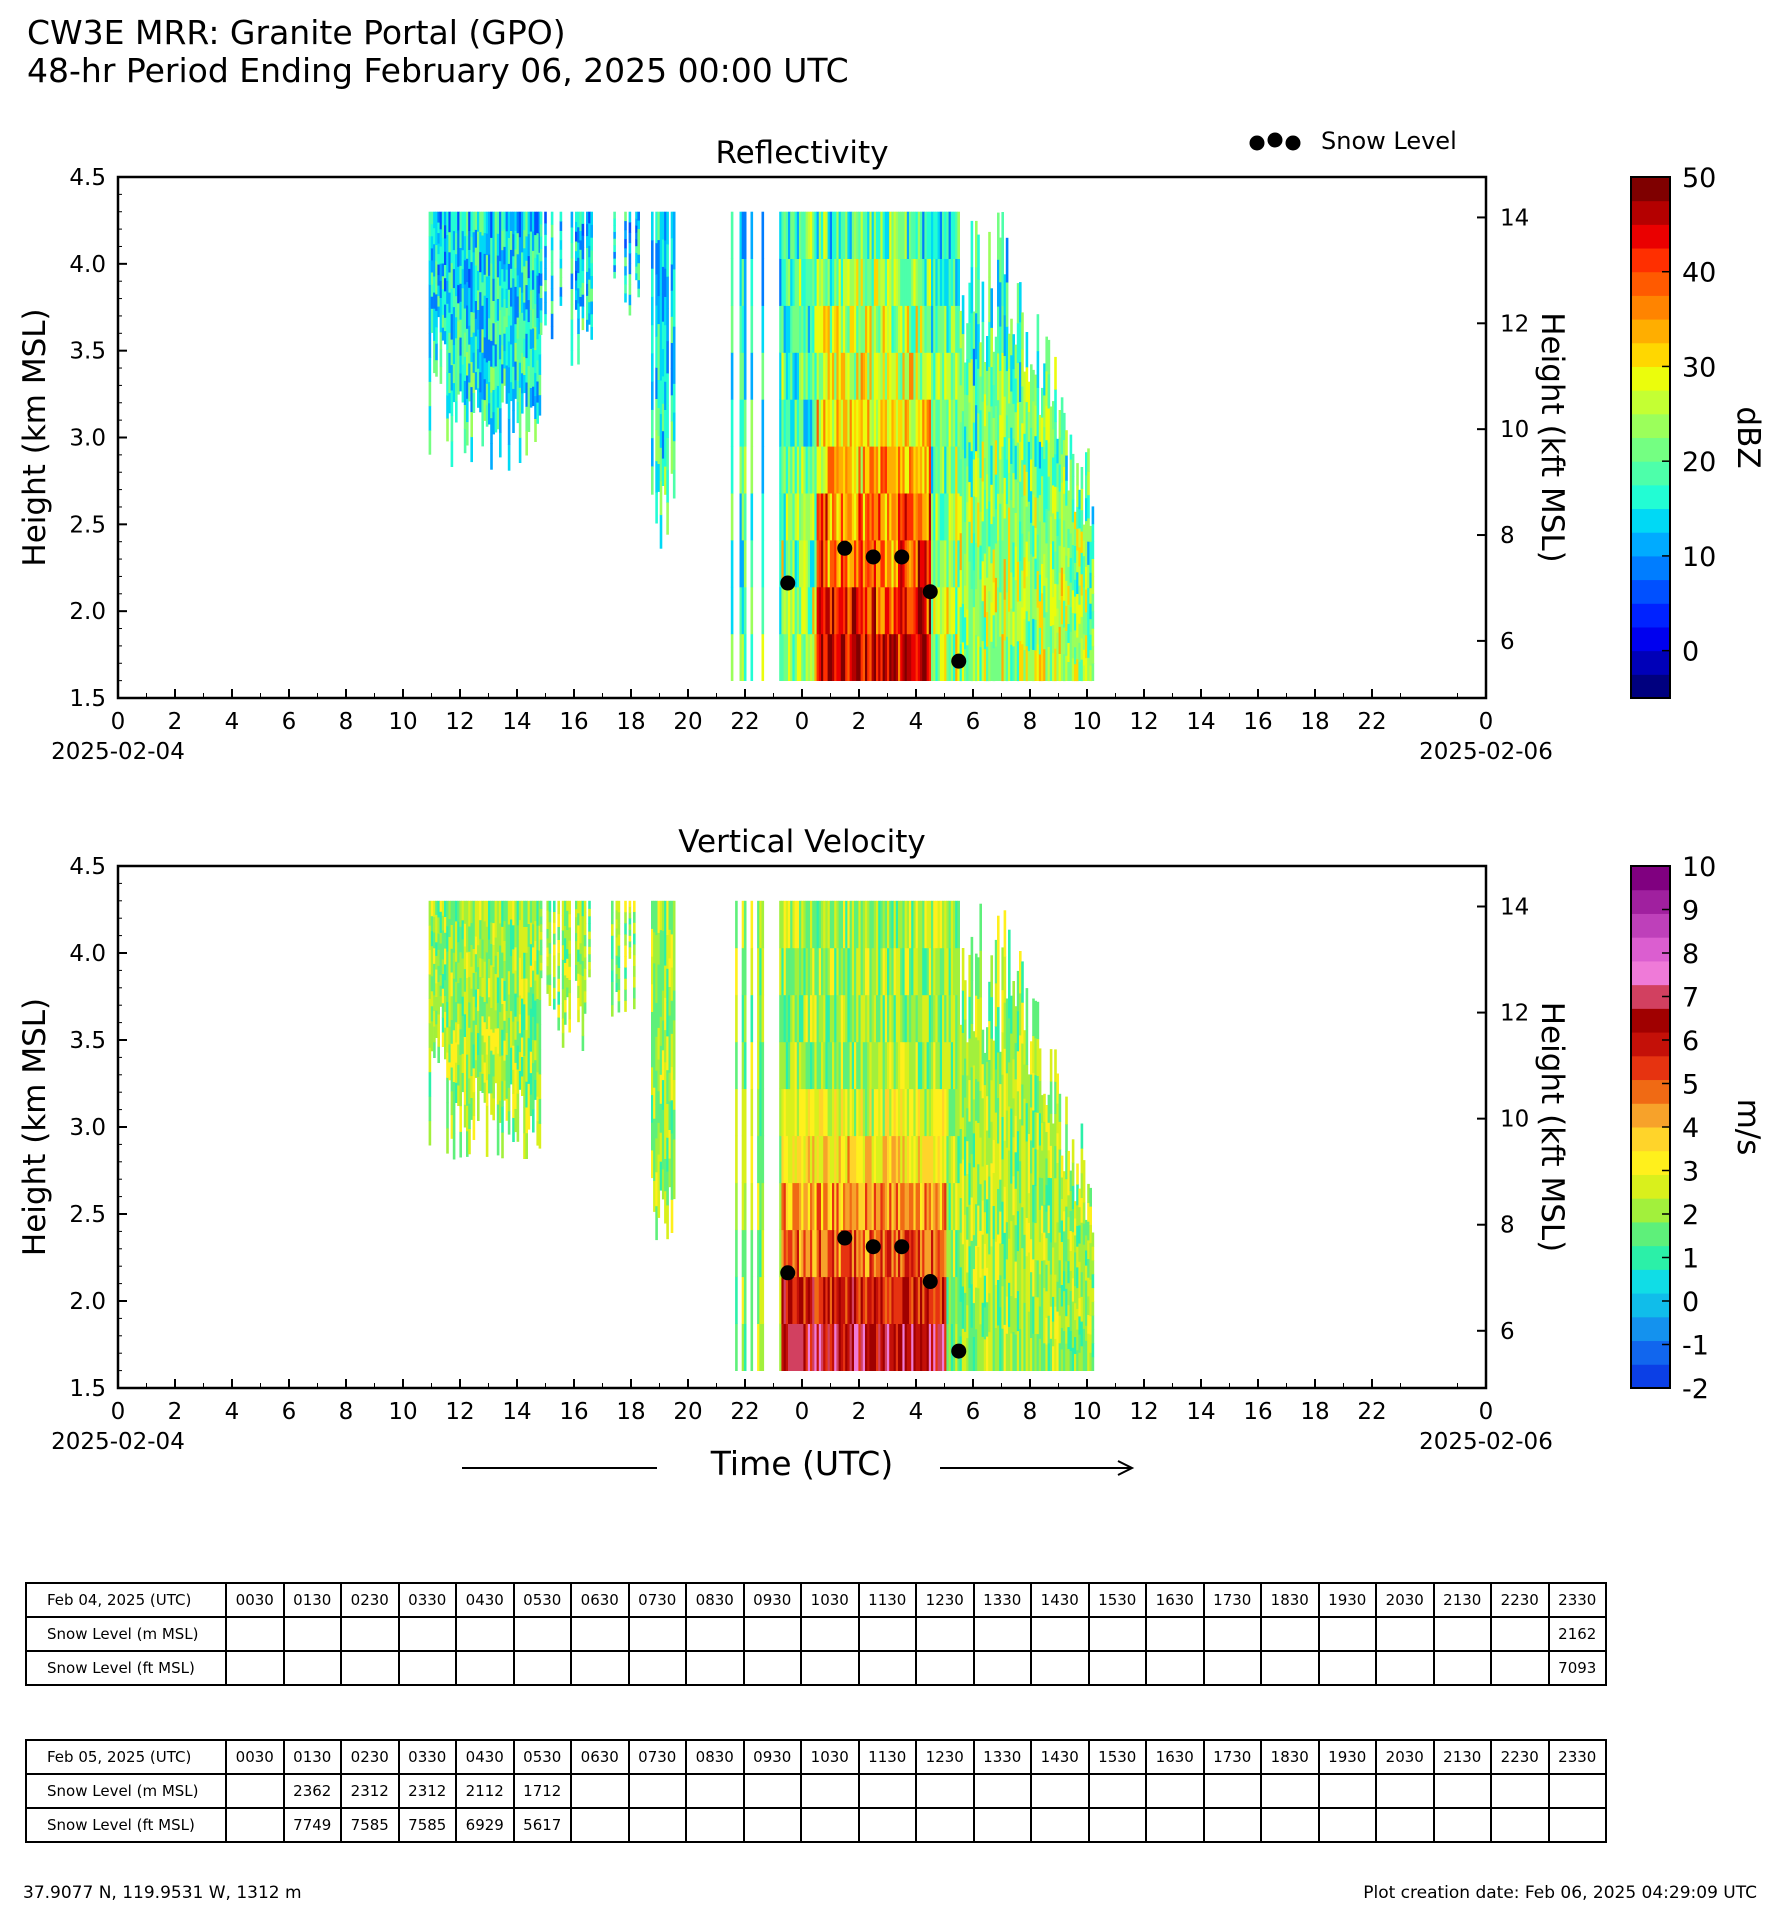  Describe the element at coordinates (1699, 273) in the screenshot. I see `colorbar-tick-label: 40` at that location.